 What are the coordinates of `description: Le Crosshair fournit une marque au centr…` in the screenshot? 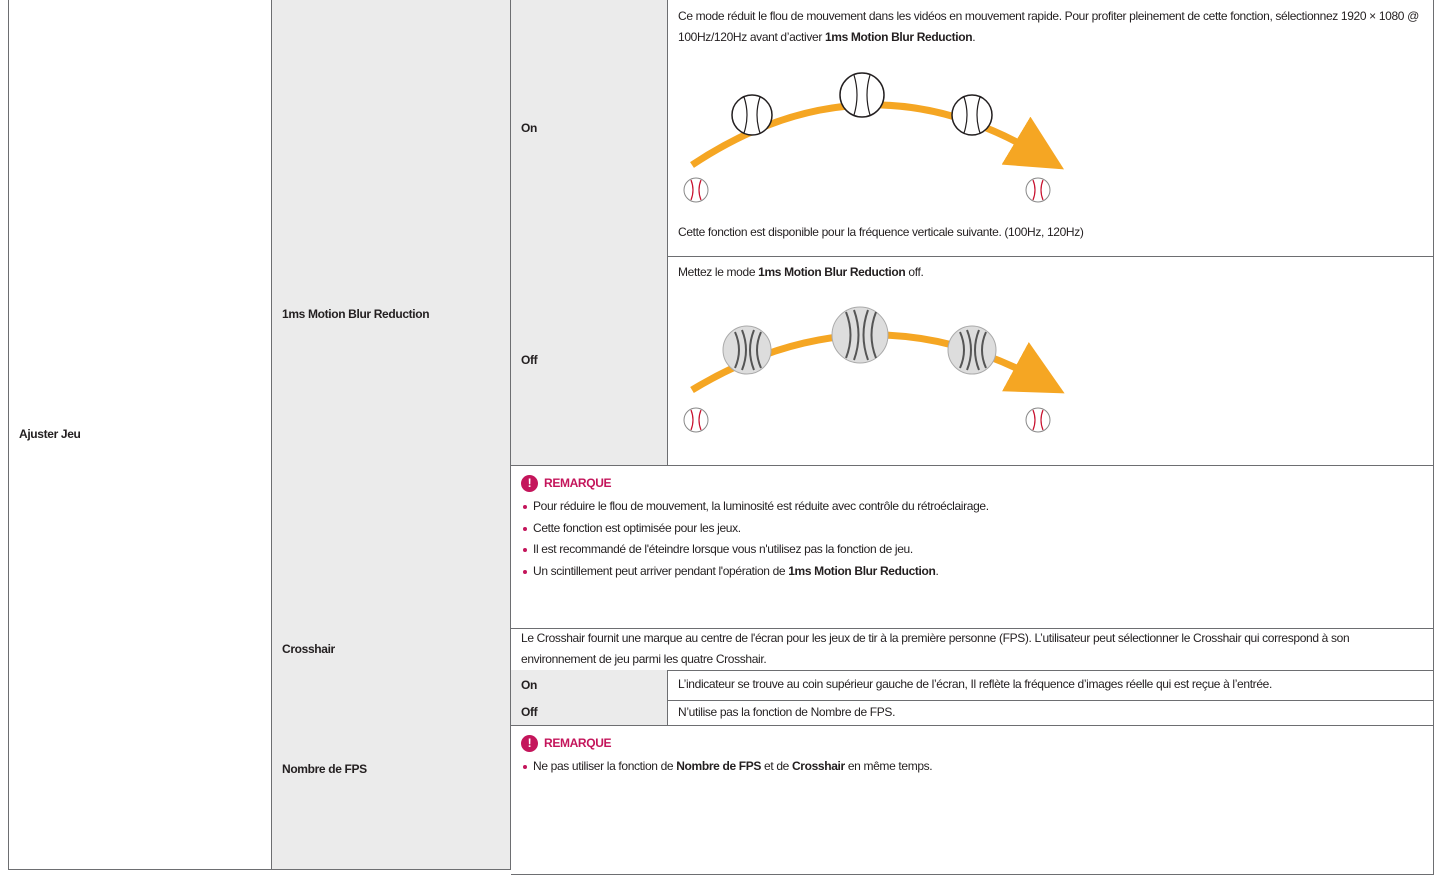 It's located at (935, 648).